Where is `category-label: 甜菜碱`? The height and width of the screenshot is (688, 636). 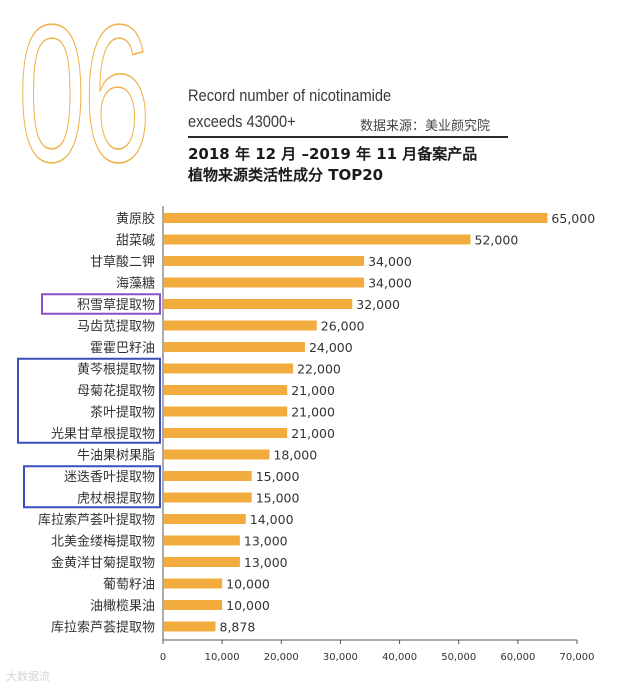
category-label: 甜菜碱 is located at coordinates (135, 241).